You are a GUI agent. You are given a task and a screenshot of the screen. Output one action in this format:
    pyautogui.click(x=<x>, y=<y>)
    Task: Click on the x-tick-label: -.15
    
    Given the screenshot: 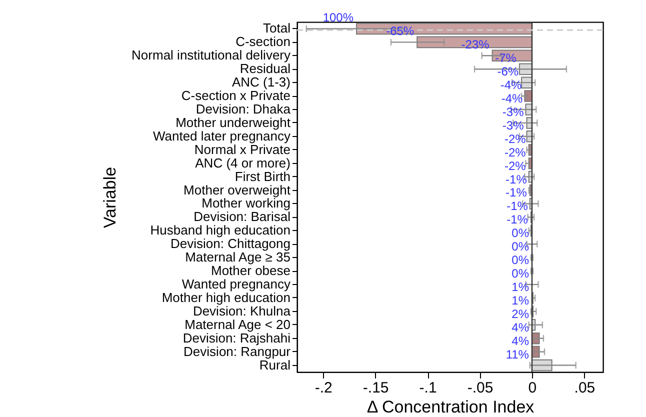 What is the action you would take?
    pyautogui.click(x=375, y=388)
    